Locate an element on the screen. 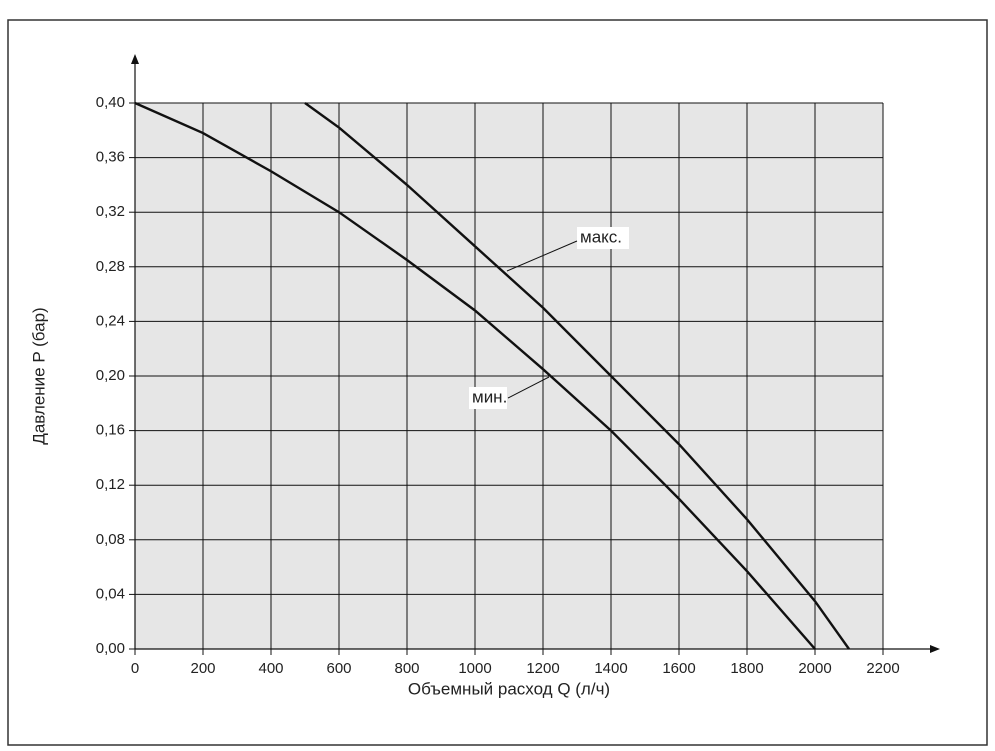 The image size is (995, 751). x-tick-label: 400 is located at coordinates (270, 668).